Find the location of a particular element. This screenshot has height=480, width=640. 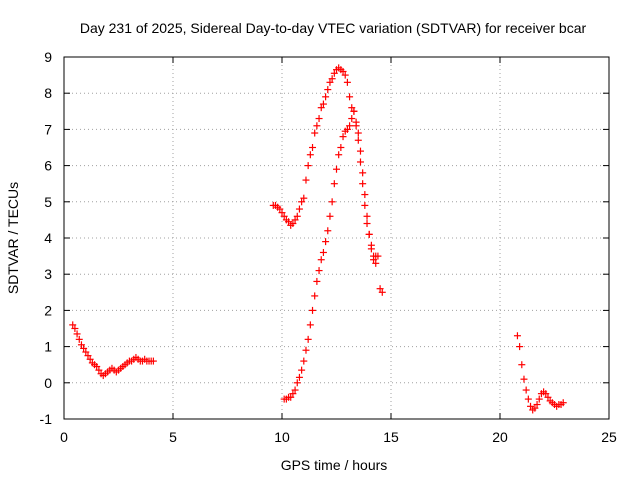

x-tick-label: 15 is located at coordinates (391, 437).